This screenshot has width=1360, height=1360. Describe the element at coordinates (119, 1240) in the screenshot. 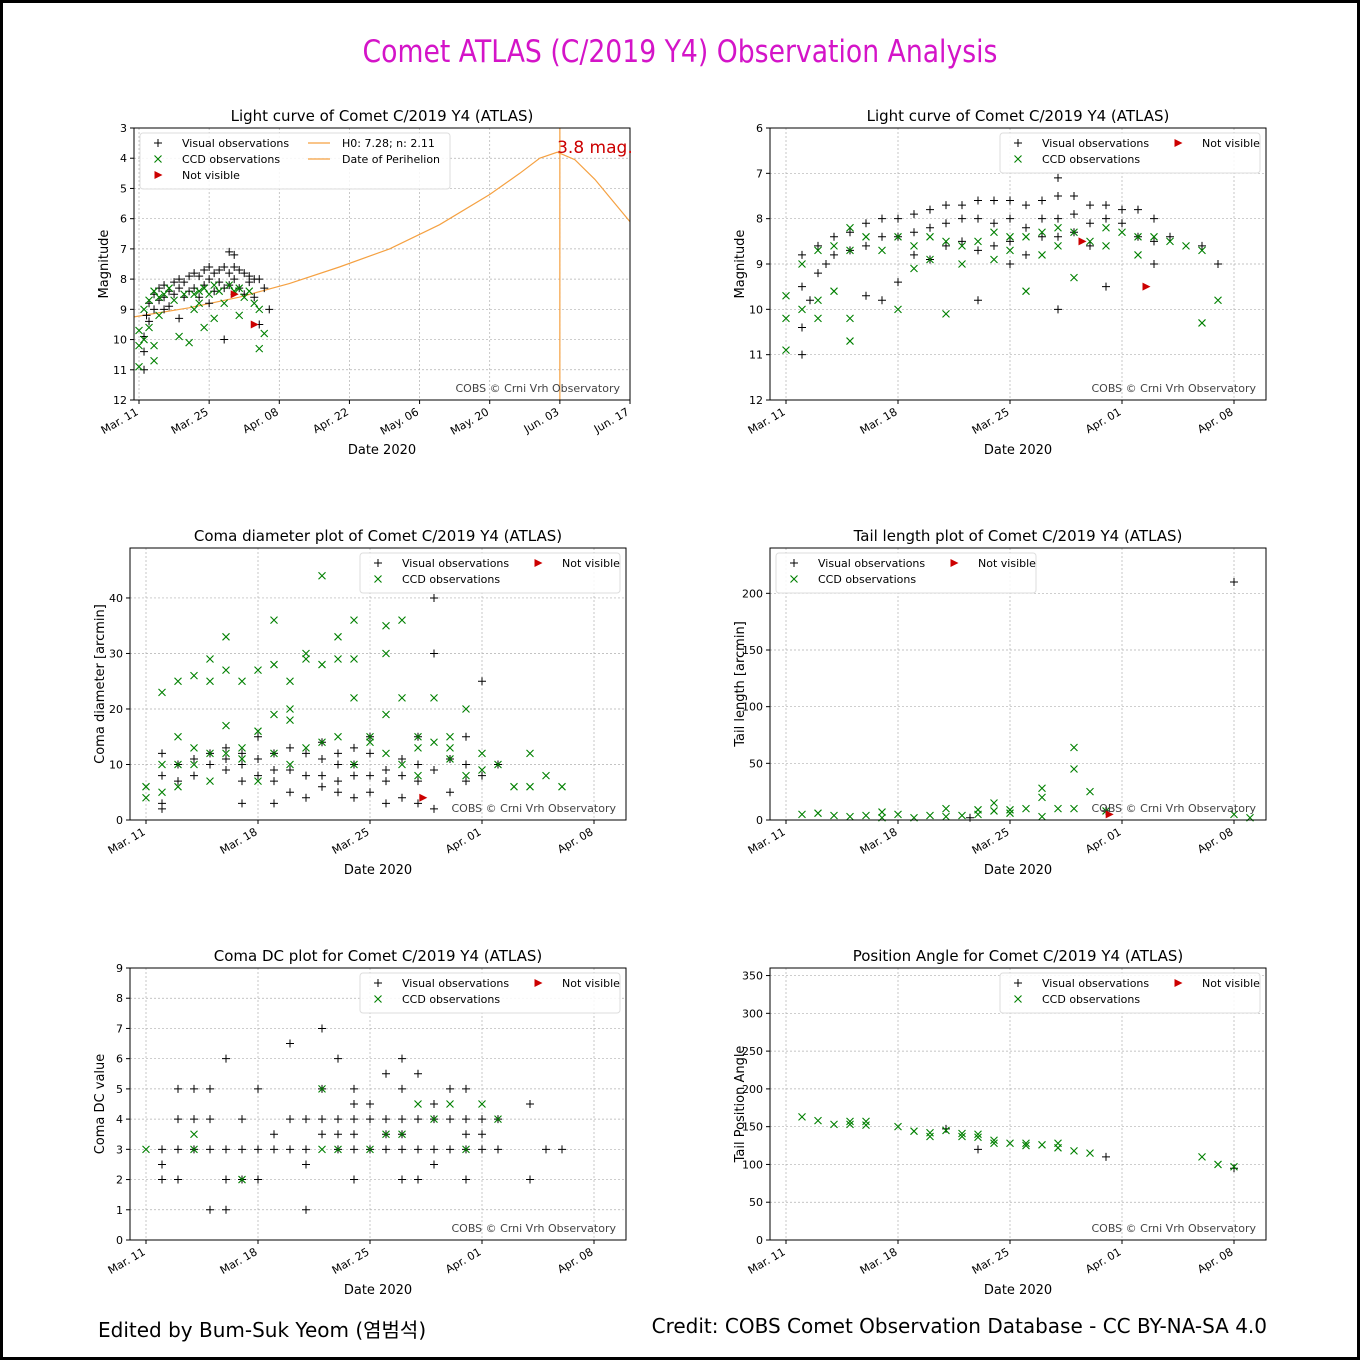

I see `y-tick-label: 0` at that location.